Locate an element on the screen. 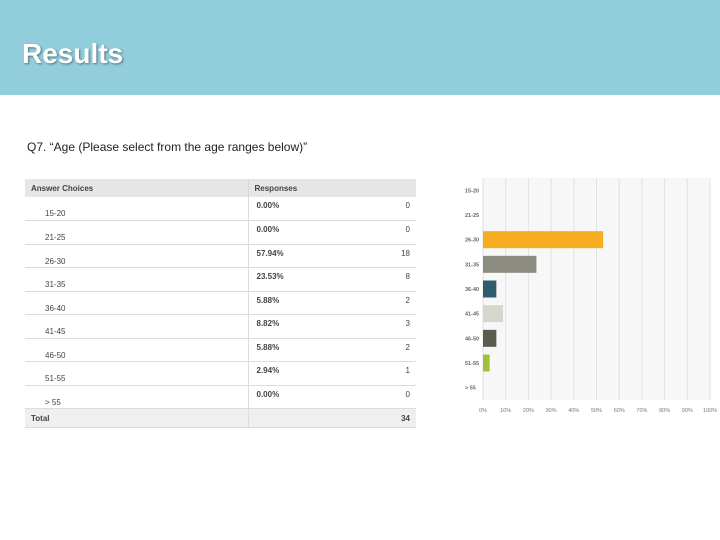  choice-cell: 46-50 is located at coordinates (137, 350).